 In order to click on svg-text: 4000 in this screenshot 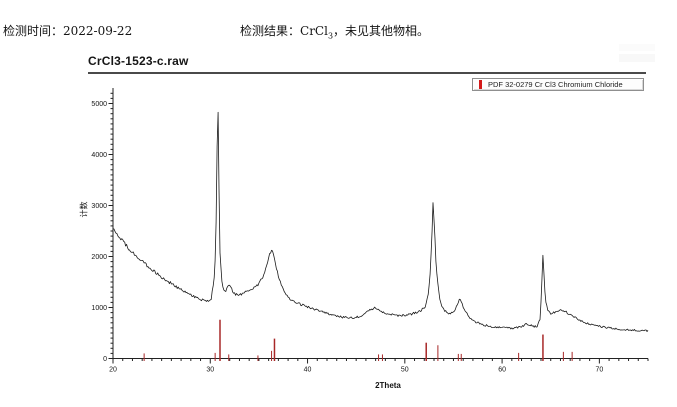, I will do `click(99, 155)`.